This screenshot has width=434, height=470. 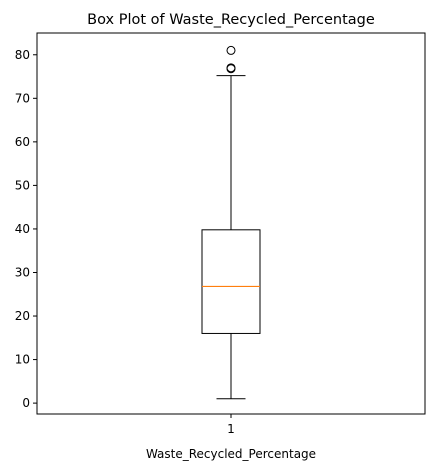 What do you see at coordinates (231, 20) in the screenshot?
I see `chart-title: Box Plot of Waste_Recycled_Percentage` at bounding box center [231, 20].